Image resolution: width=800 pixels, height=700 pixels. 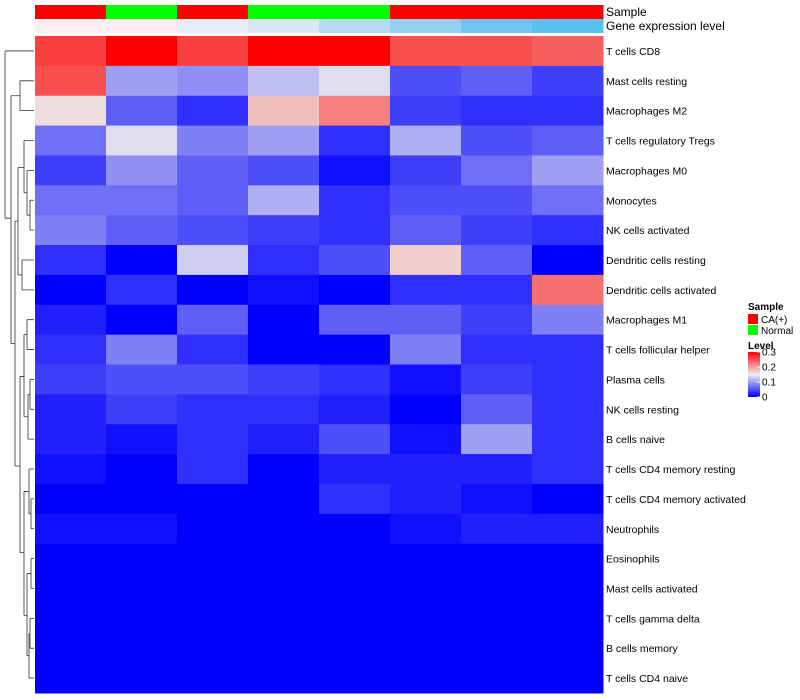 I want to click on heatmap-cell-r17-c2, so click(x=213, y=559).